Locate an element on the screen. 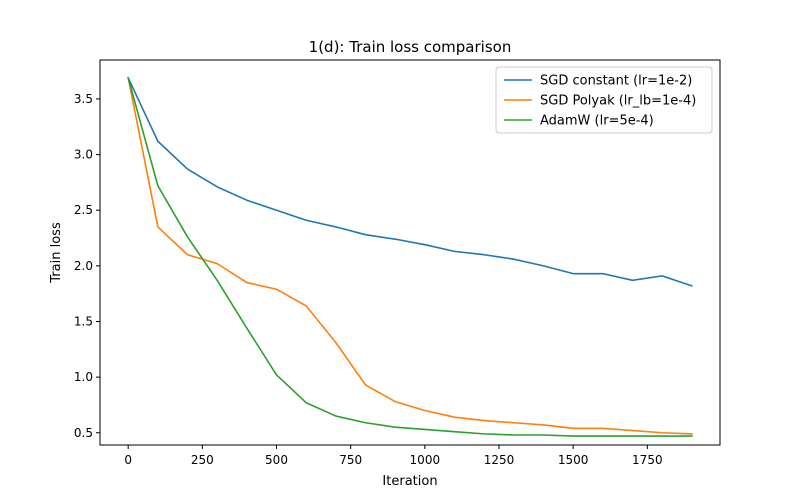 This screenshot has width=800, height=500. x-tick-label: 1500 is located at coordinates (573, 460).